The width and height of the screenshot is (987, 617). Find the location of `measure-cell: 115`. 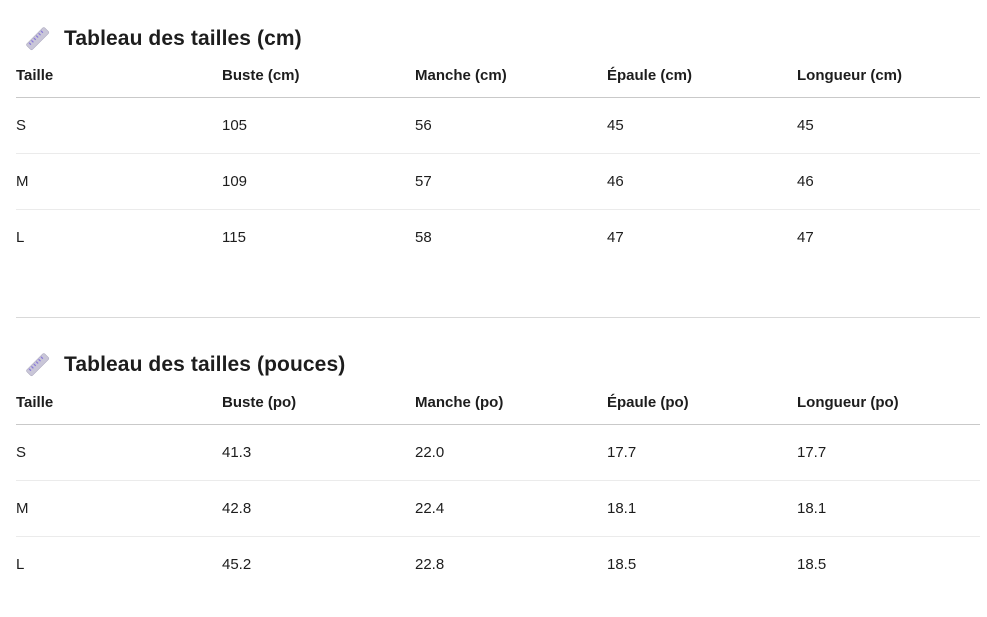

measure-cell: 115 is located at coordinates (234, 238).